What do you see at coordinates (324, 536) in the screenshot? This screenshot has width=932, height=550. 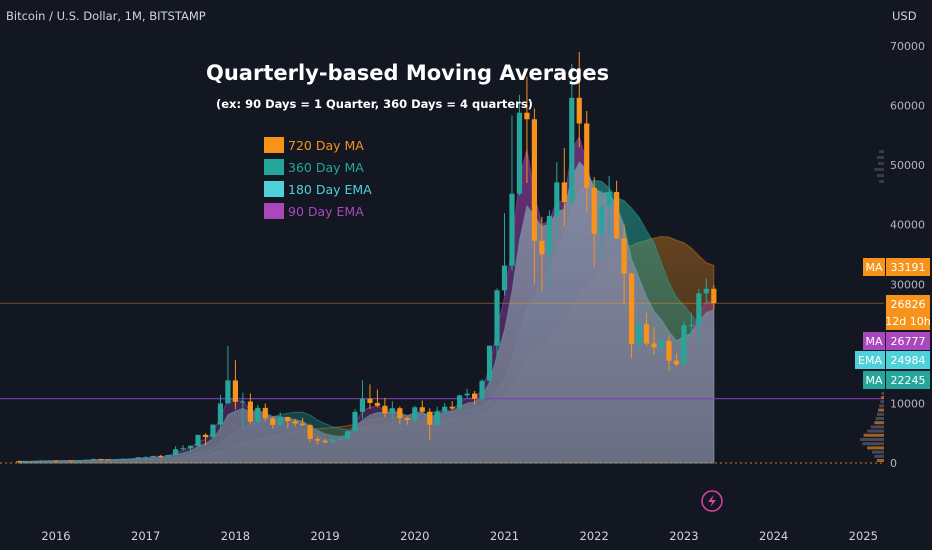 I see `x-tick-label: 2019` at bounding box center [324, 536].